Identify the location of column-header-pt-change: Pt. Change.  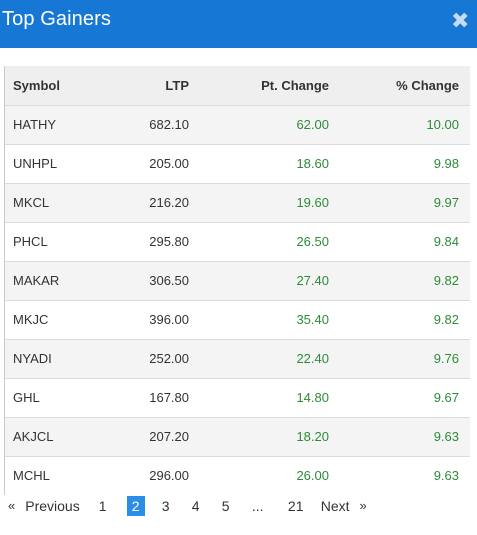
(295, 85).